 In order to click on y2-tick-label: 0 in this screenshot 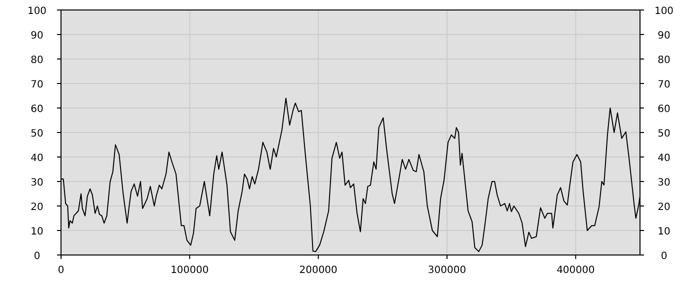, I will do `click(664, 256)`.